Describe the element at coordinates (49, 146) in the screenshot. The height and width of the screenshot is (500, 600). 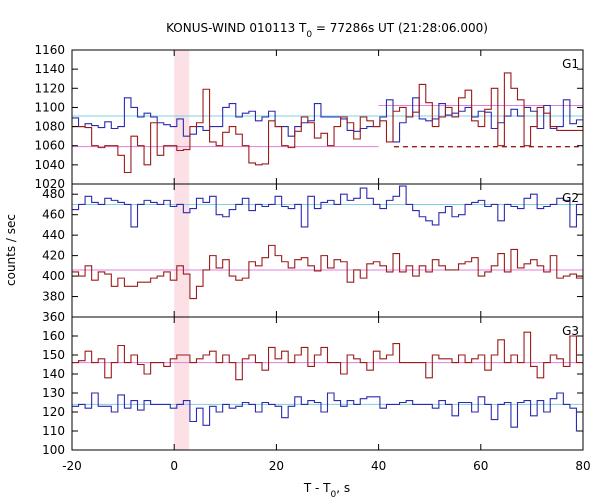
I see `y-tick-label: 1060` at that location.